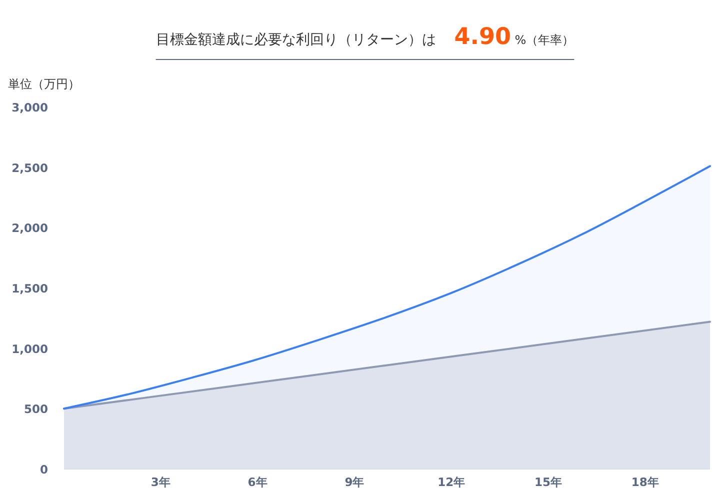 The height and width of the screenshot is (503, 725). What do you see at coordinates (30, 107) in the screenshot?
I see `y-tick-label: 3,000` at bounding box center [30, 107].